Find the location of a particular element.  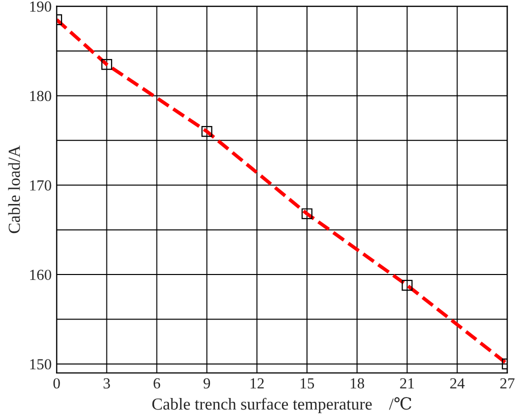

y-axis-title: Cable load/A is located at coordinates (14, 190).